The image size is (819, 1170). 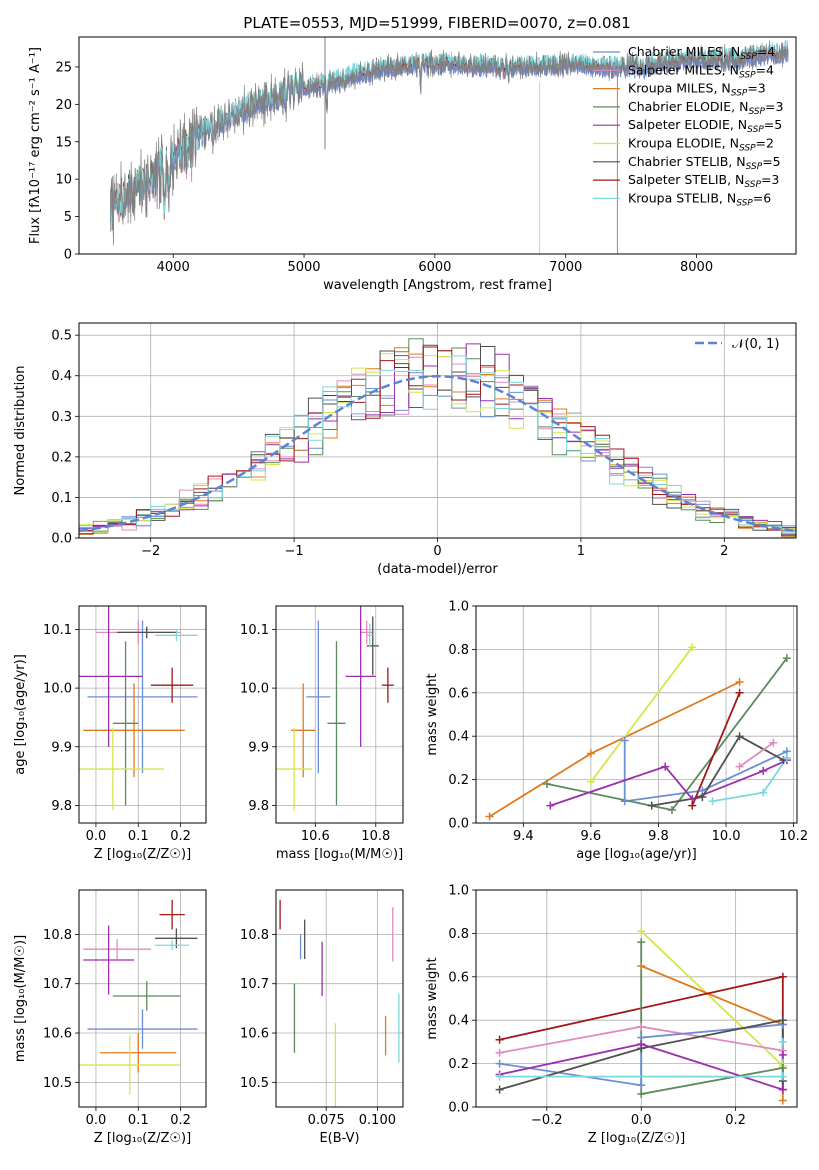 What do you see at coordinates (61, 336) in the screenshot?
I see `y-tick-label: 0.5` at bounding box center [61, 336].